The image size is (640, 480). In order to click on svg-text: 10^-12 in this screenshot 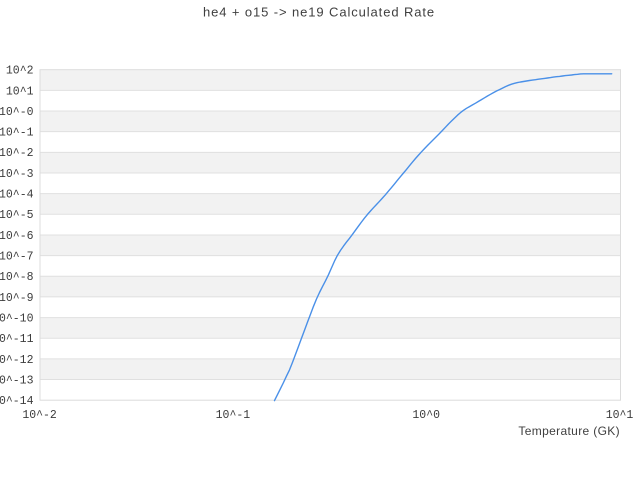, I will do `click(17, 360)`.